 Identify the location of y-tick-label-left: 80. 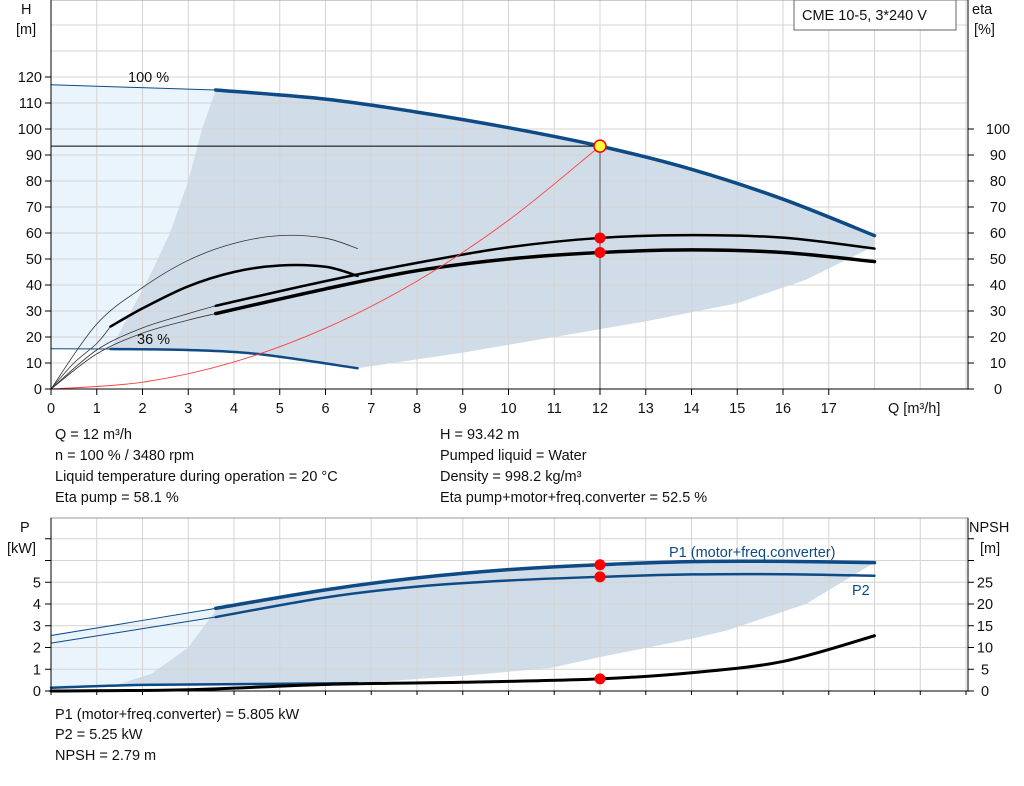
(34, 182).